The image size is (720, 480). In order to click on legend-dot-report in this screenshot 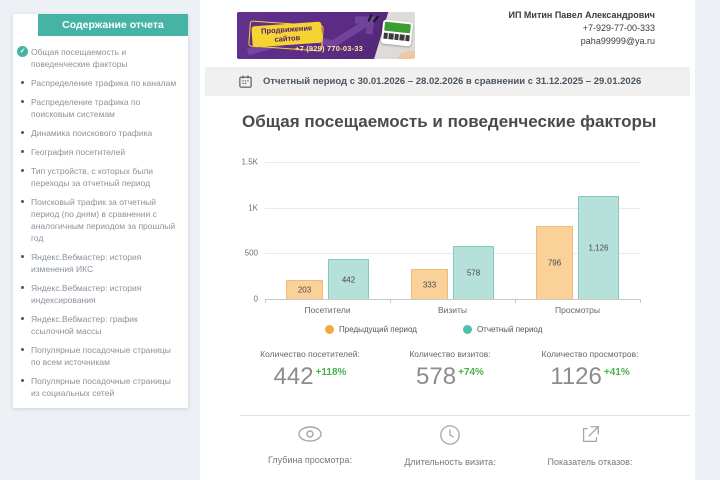, I will do `click(467, 329)`.